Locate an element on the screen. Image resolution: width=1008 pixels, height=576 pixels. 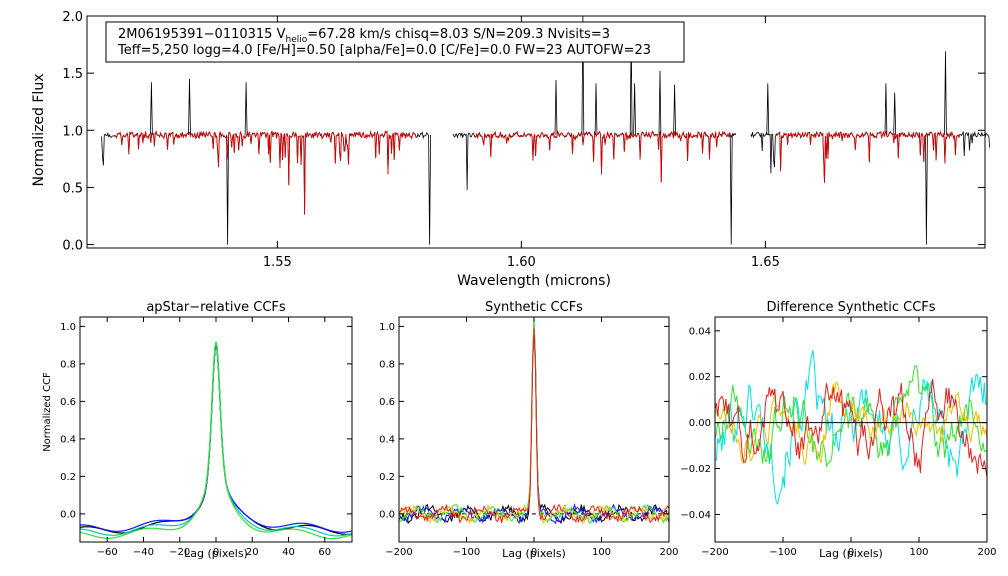
synthetic-ccf-plot-frame is located at coordinates (534, 429).